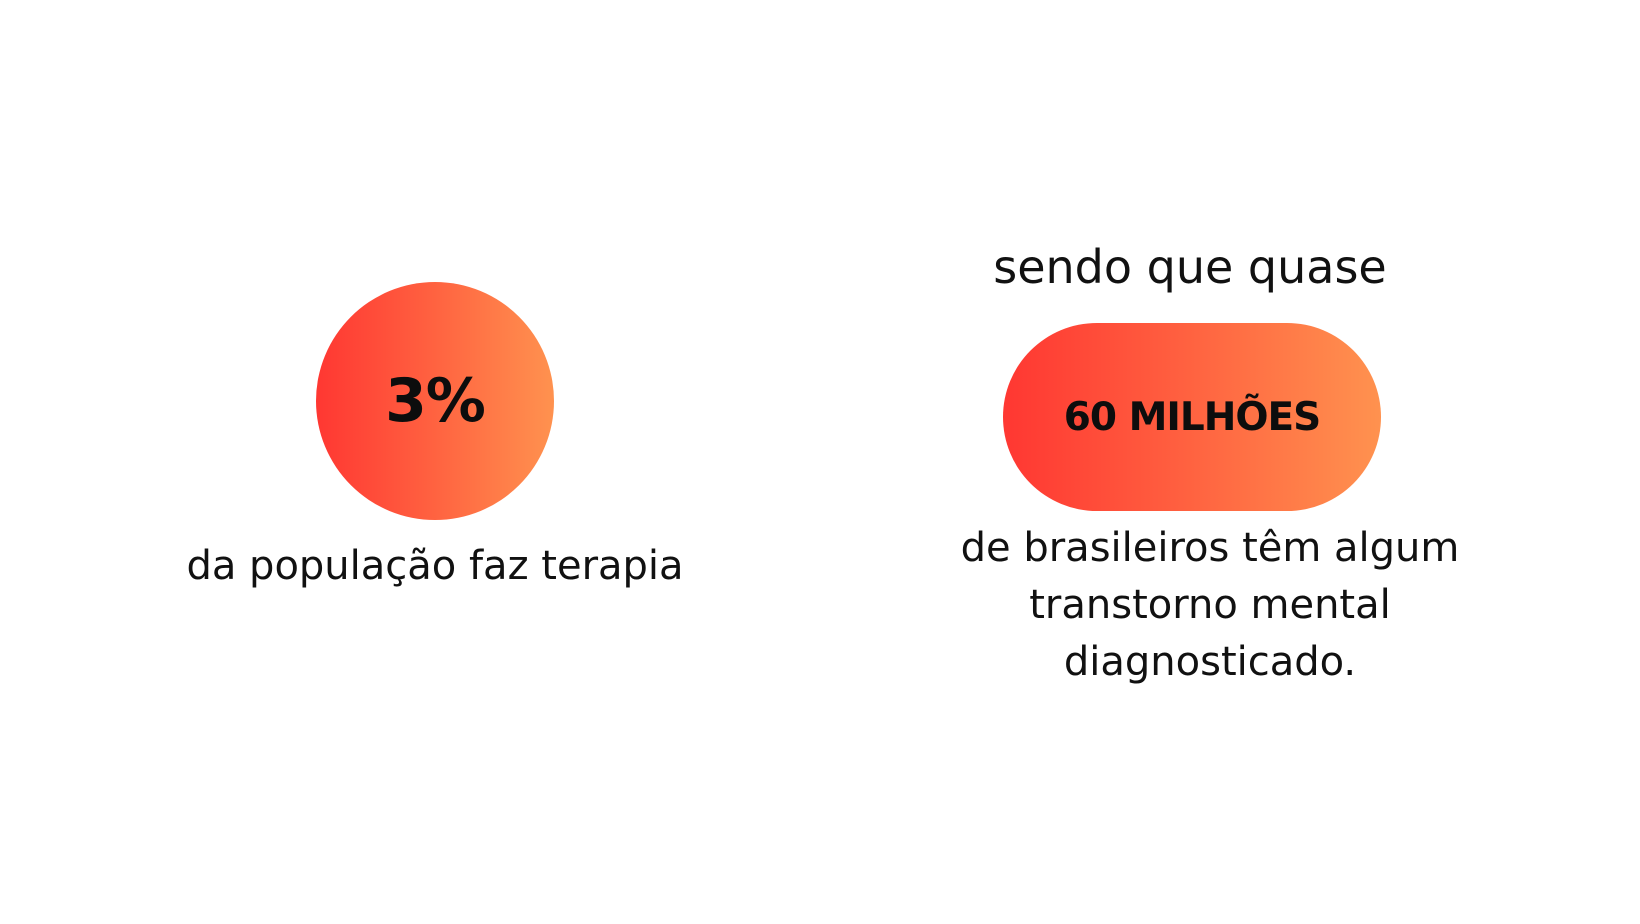 The image size is (1640, 924). I want to click on percentage-caption: da população faz terapia, so click(435, 566).